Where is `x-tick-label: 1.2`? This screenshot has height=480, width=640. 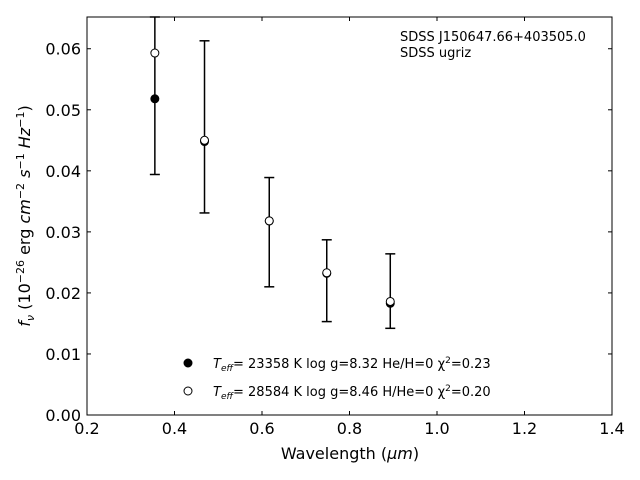
x-tick-label: 1.2 is located at coordinates (524, 428).